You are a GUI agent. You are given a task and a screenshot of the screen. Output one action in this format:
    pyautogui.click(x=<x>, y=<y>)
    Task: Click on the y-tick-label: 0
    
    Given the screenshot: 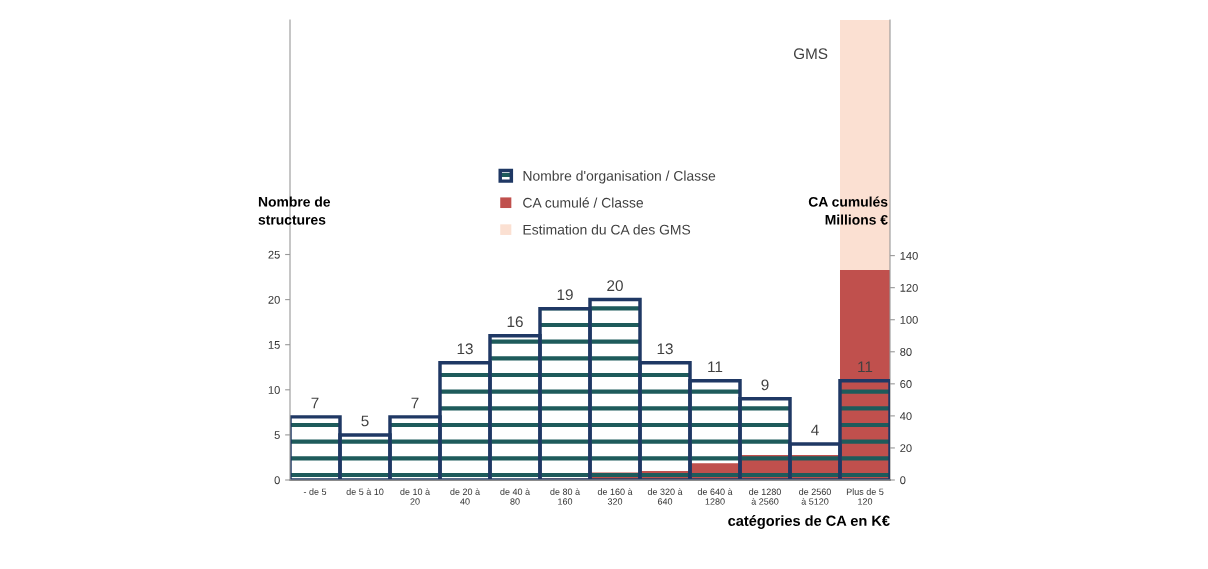 What is the action you would take?
    pyautogui.click(x=277, y=480)
    